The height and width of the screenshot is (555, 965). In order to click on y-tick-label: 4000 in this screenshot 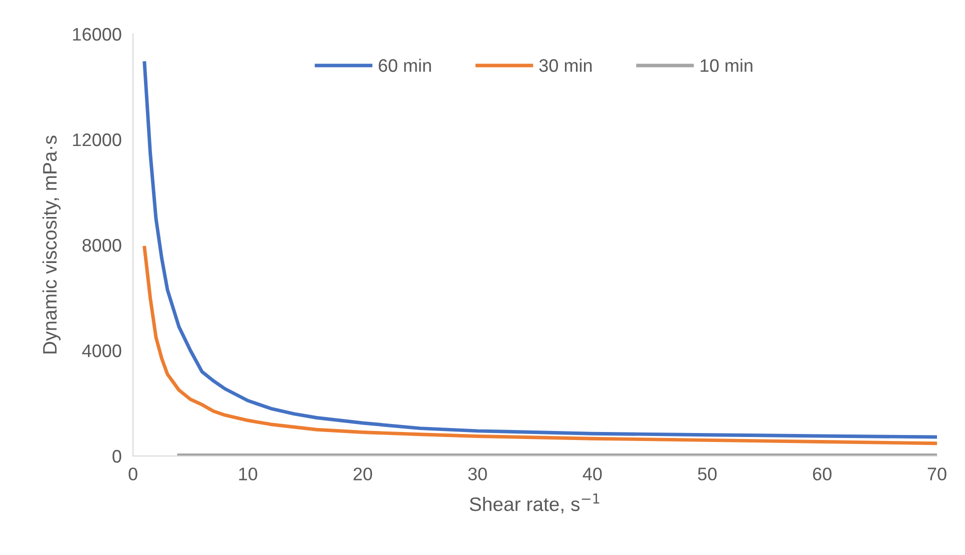, I will do `click(102, 351)`.